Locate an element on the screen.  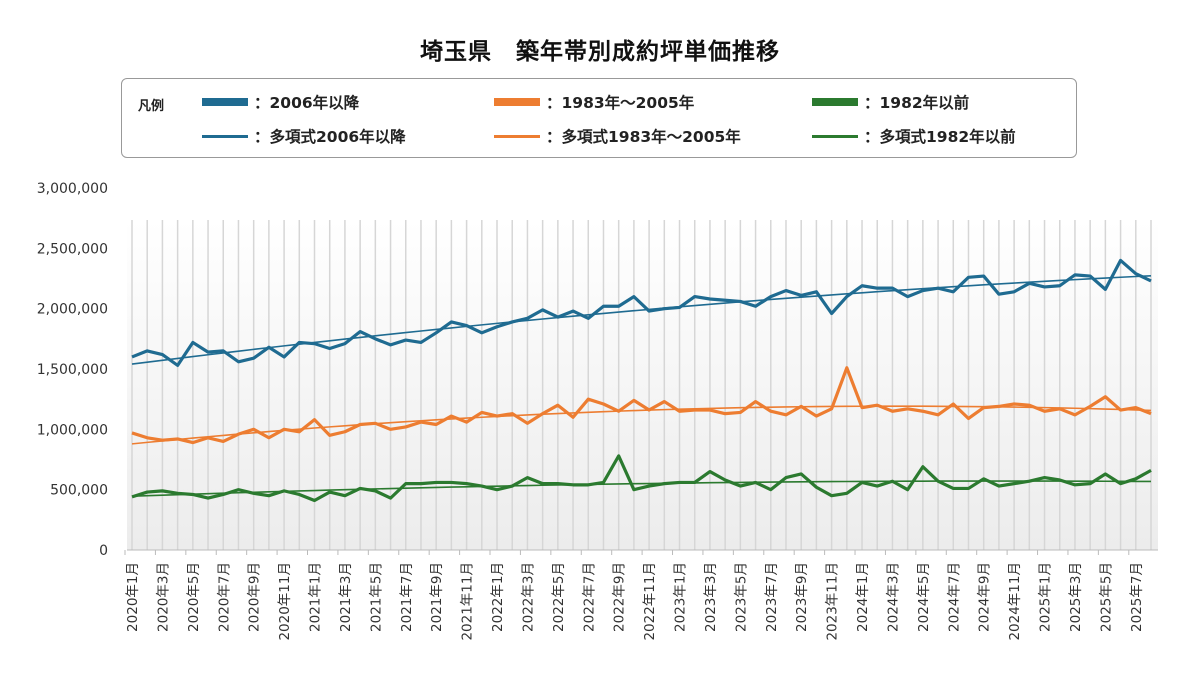
x-tick-label: 2024年7月 is located at coordinates (954, 597).